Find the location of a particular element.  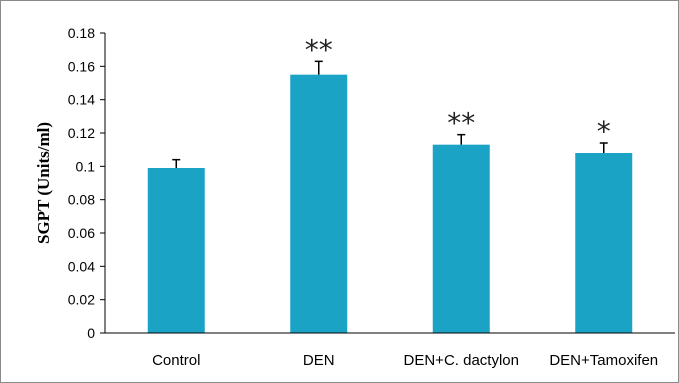

y-tick-label: 0.14 is located at coordinates (81, 100).